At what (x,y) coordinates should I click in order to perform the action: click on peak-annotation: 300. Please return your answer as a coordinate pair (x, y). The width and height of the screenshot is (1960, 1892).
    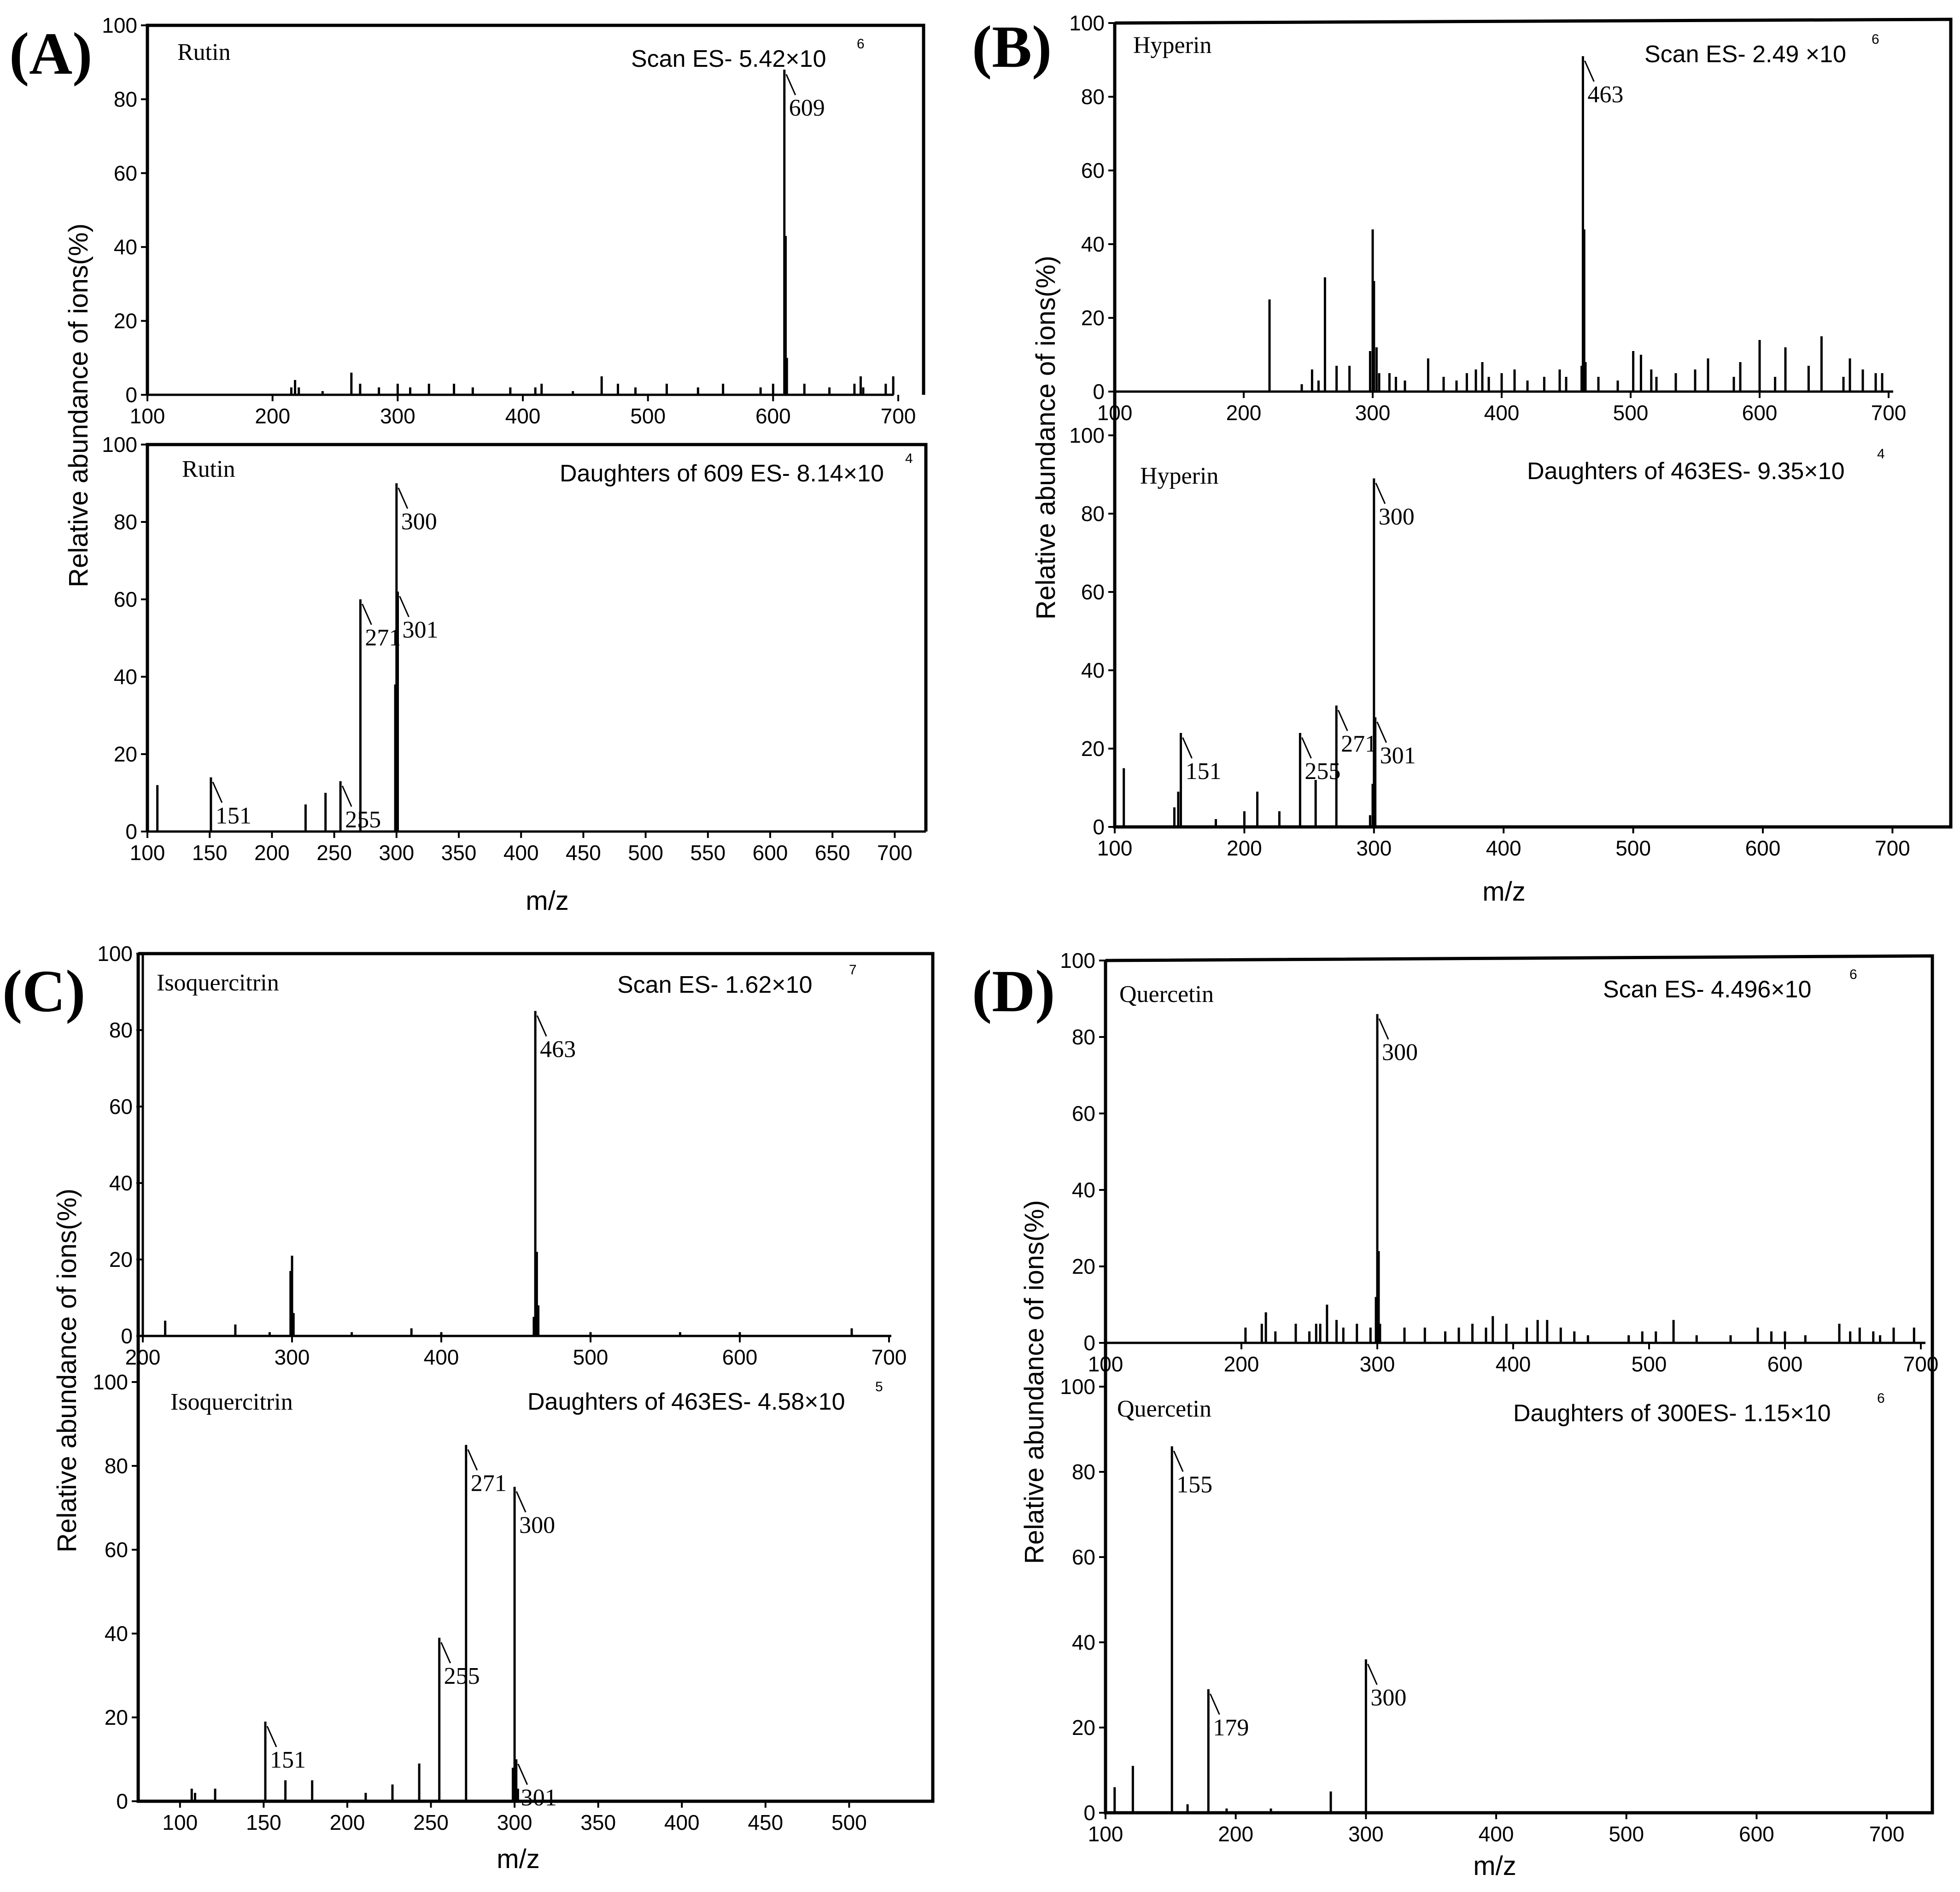
    Looking at the image, I should click on (1397, 517).